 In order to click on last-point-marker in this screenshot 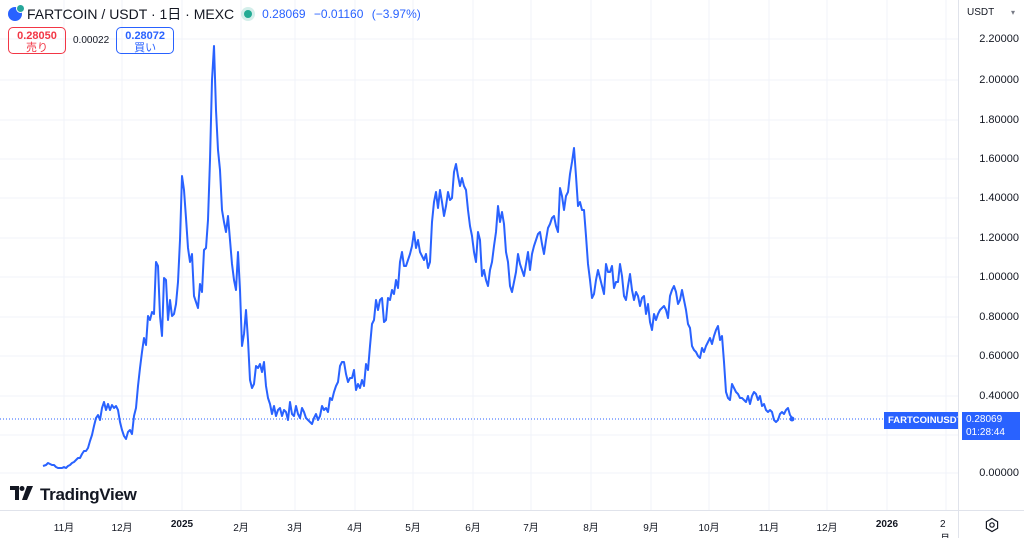, I will do `click(792, 419)`.